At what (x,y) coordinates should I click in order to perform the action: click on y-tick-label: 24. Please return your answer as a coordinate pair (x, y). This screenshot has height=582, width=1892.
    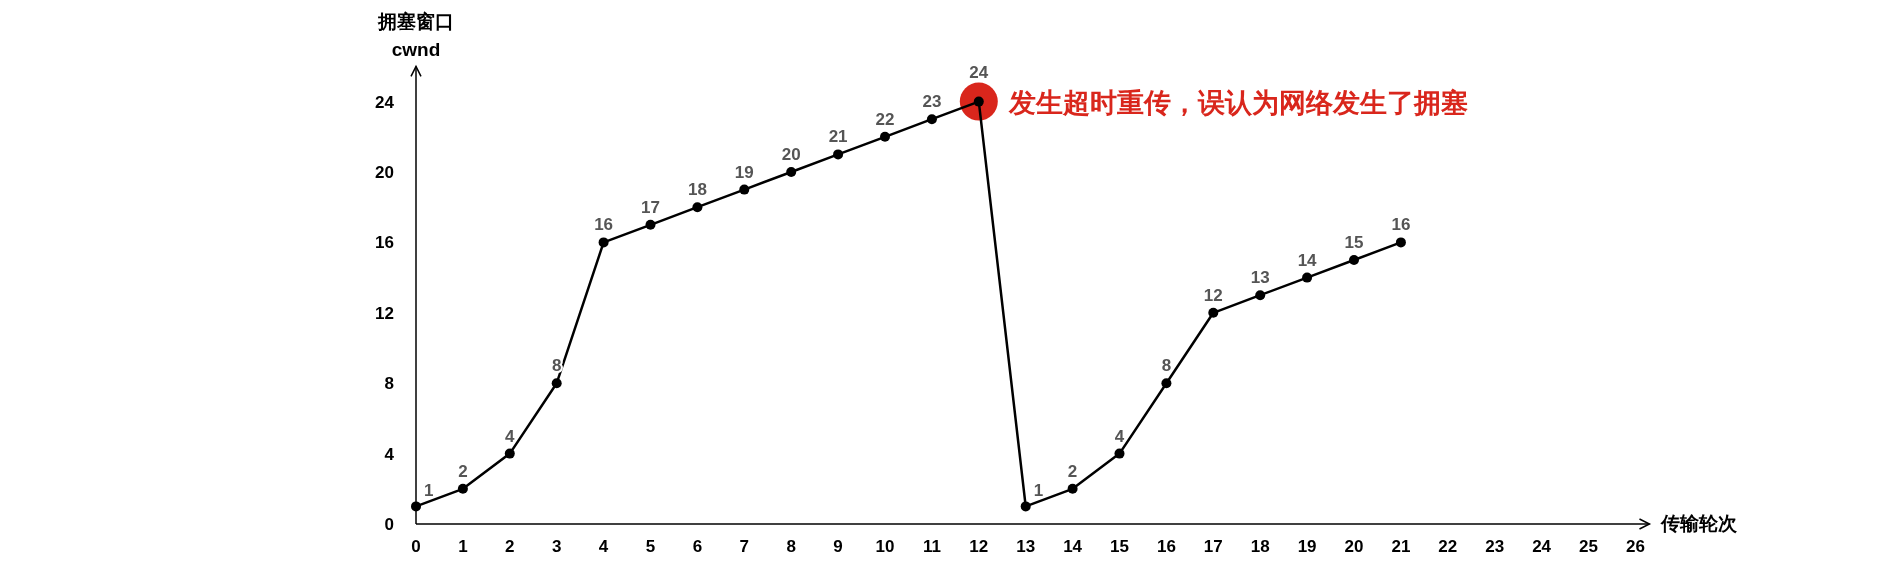
    Looking at the image, I should click on (385, 102).